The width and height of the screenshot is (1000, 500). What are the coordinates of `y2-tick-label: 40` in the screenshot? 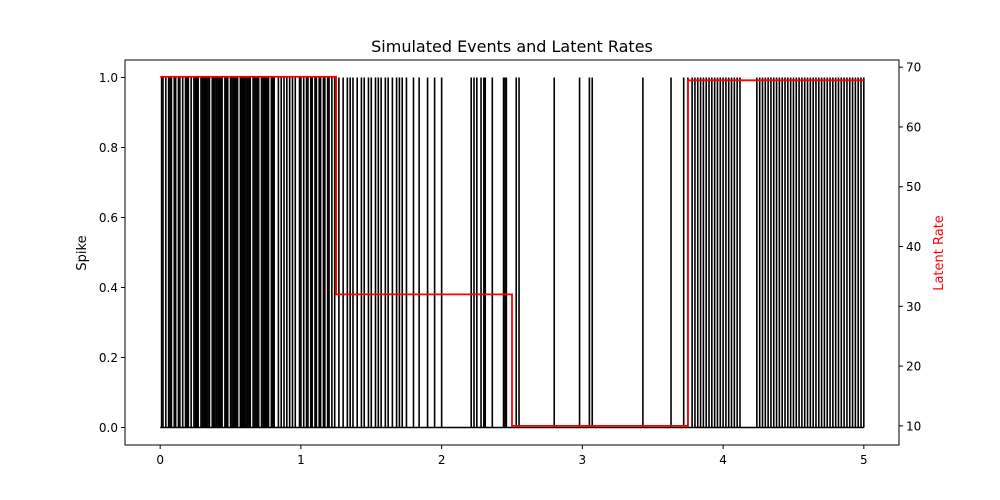 It's located at (913, 247).